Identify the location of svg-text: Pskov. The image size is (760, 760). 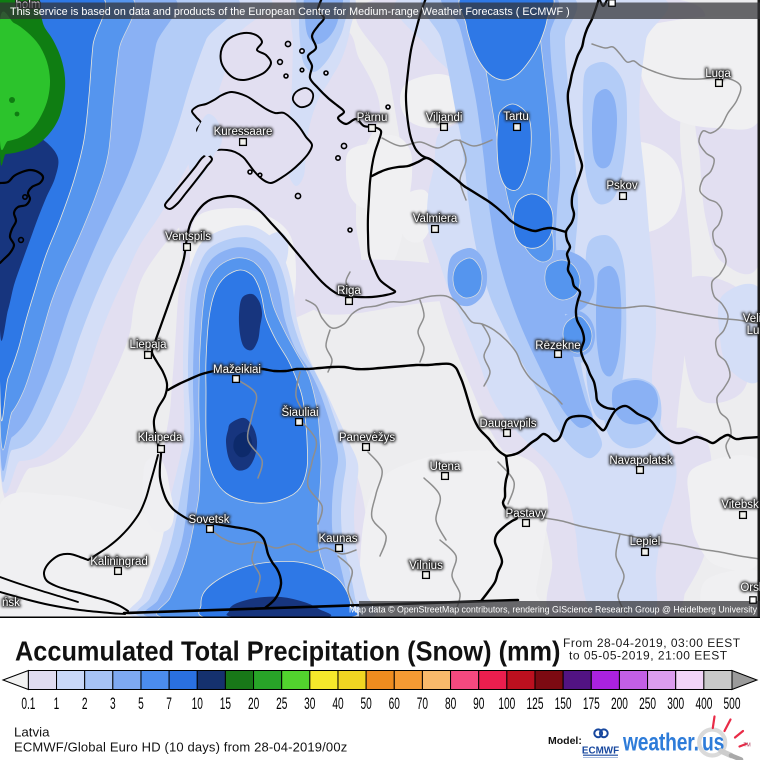
(622, 186).